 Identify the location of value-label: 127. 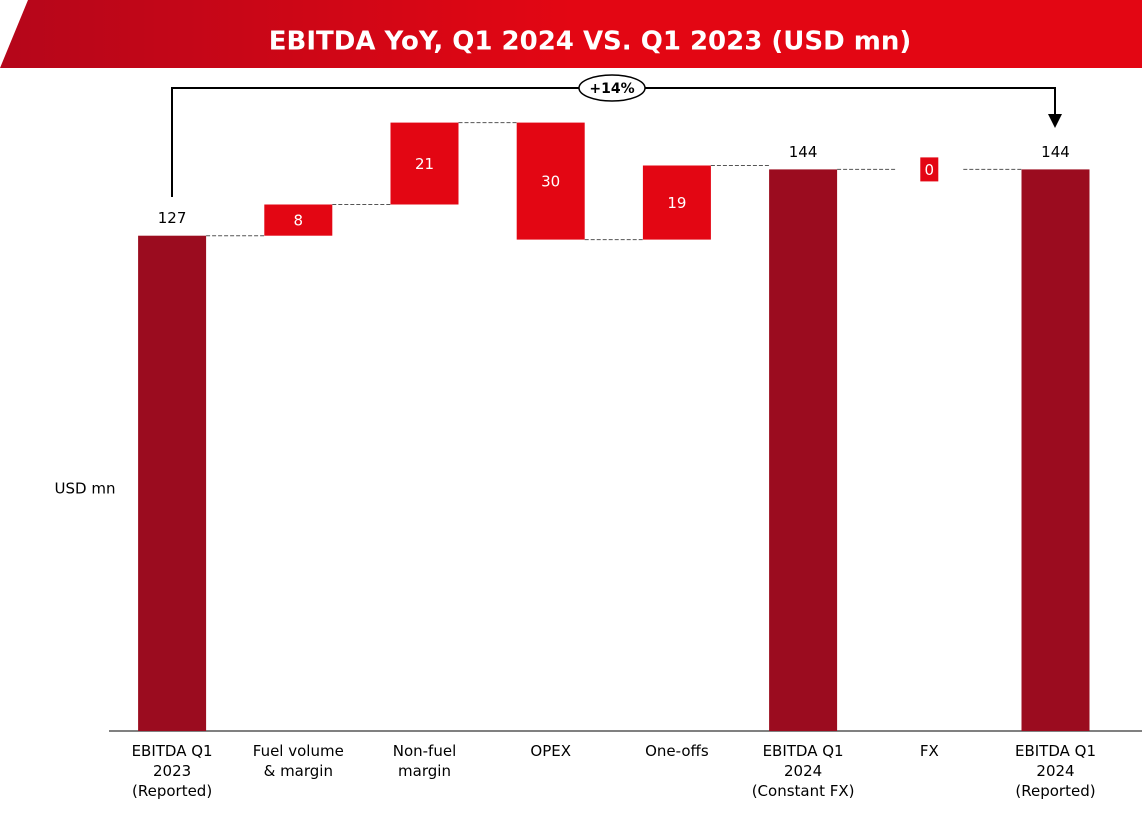
(172, 218).